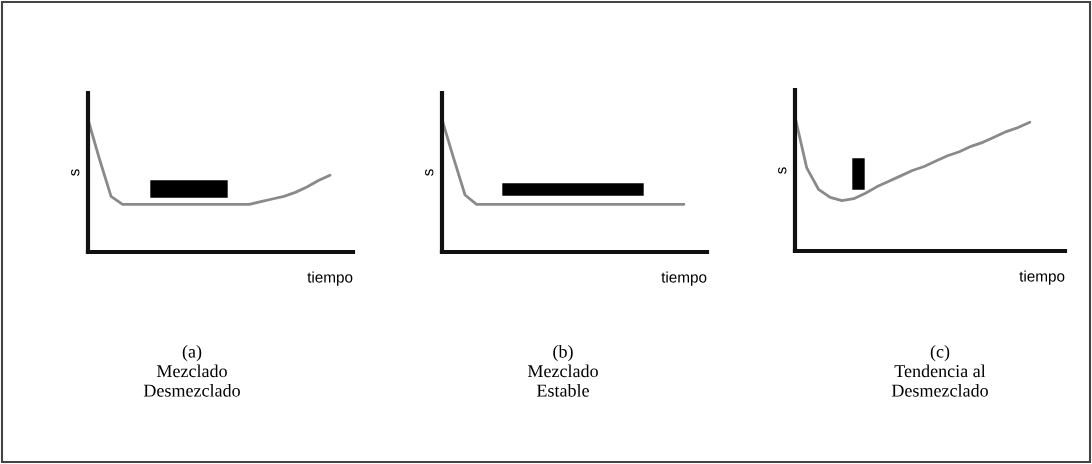 This screenshot has height=464, width=1092. Describe the element at coordinates (562, 371) in the screenshot. I see `text: (b) Mezclado Estable` at that location.